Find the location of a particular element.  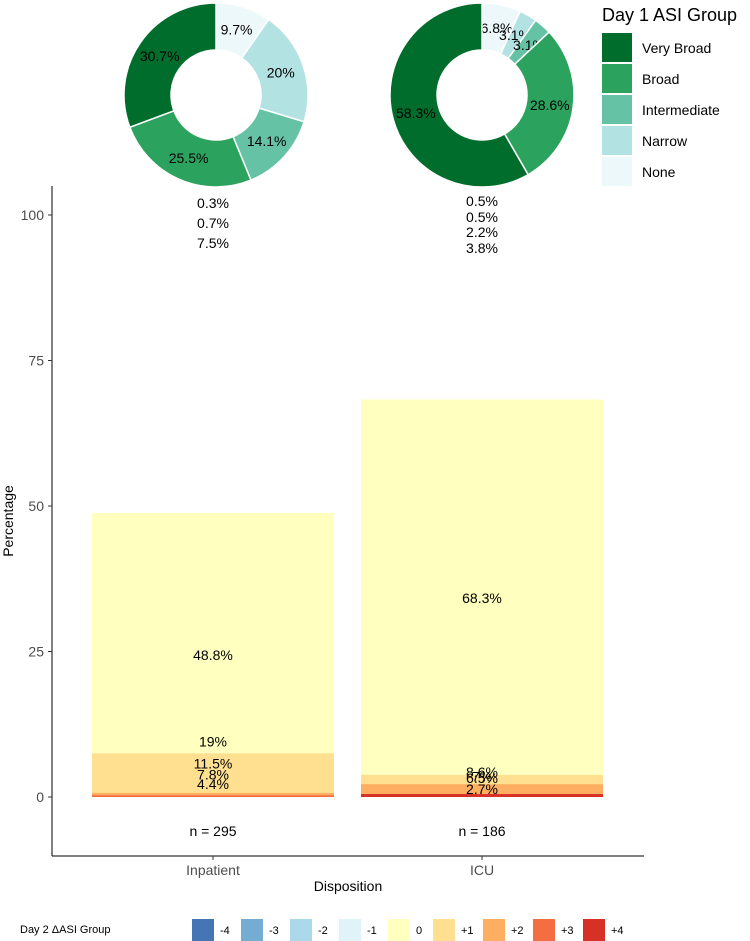

bar-segment-label-inpatient-0: 48.8% is located at coordinates (213, 655).